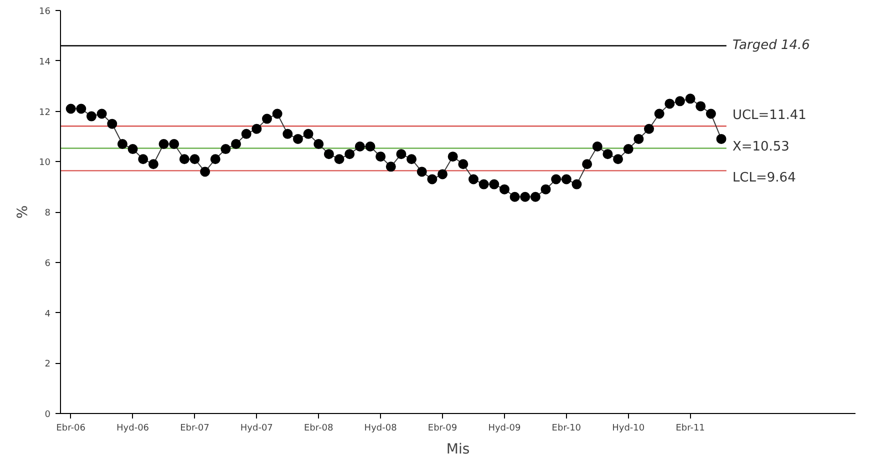  Describe the element at coordinates (256, 429) in the screenshot. I see `x-tick-label: Hyd-07` at that location.